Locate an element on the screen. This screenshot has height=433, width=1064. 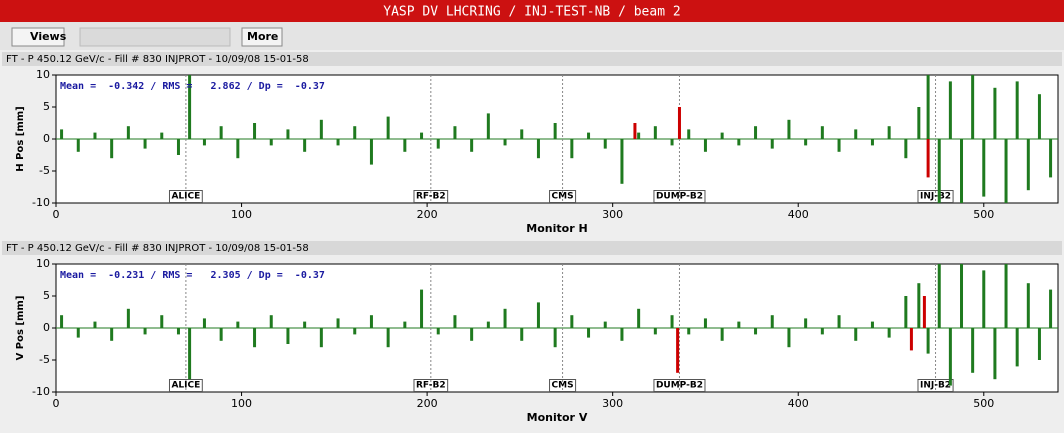
stats-annotation: Mean = -0.231 / RMS = 2.305 / Dp = -0.37 is located at coordinates (192, 275).